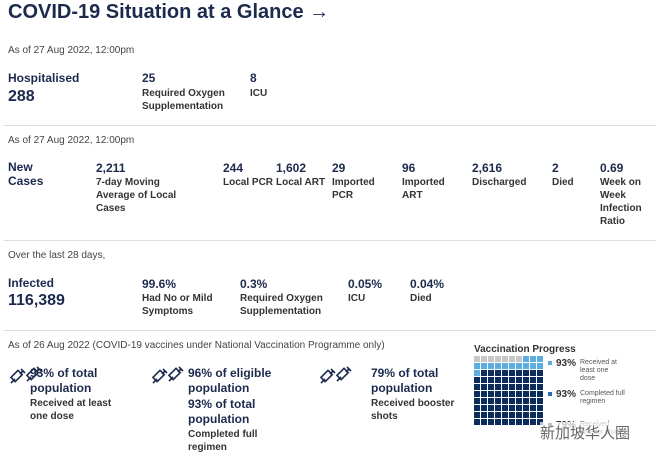  Describe the element at coordinates (301, 182) in the screenshot. I see `label: Local ART` at that location.